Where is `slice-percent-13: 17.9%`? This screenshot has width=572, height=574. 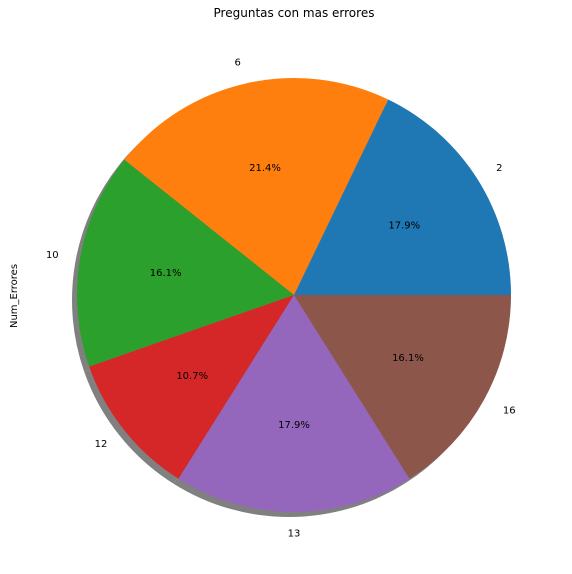
slice-percent-13: 17.9% is located at coordinates (294, 425).